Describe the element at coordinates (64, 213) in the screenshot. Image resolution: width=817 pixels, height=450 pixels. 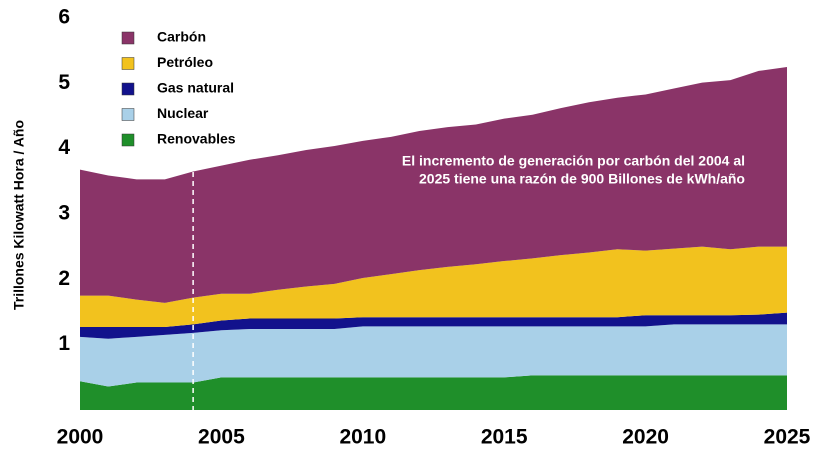
I see `y-tick-label: 3` at that location.